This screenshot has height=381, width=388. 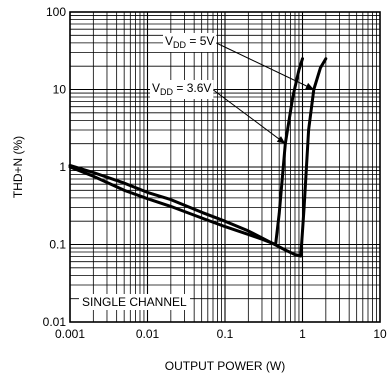 I want to click on single-channel-box-bg, so click(x=135, y=302).